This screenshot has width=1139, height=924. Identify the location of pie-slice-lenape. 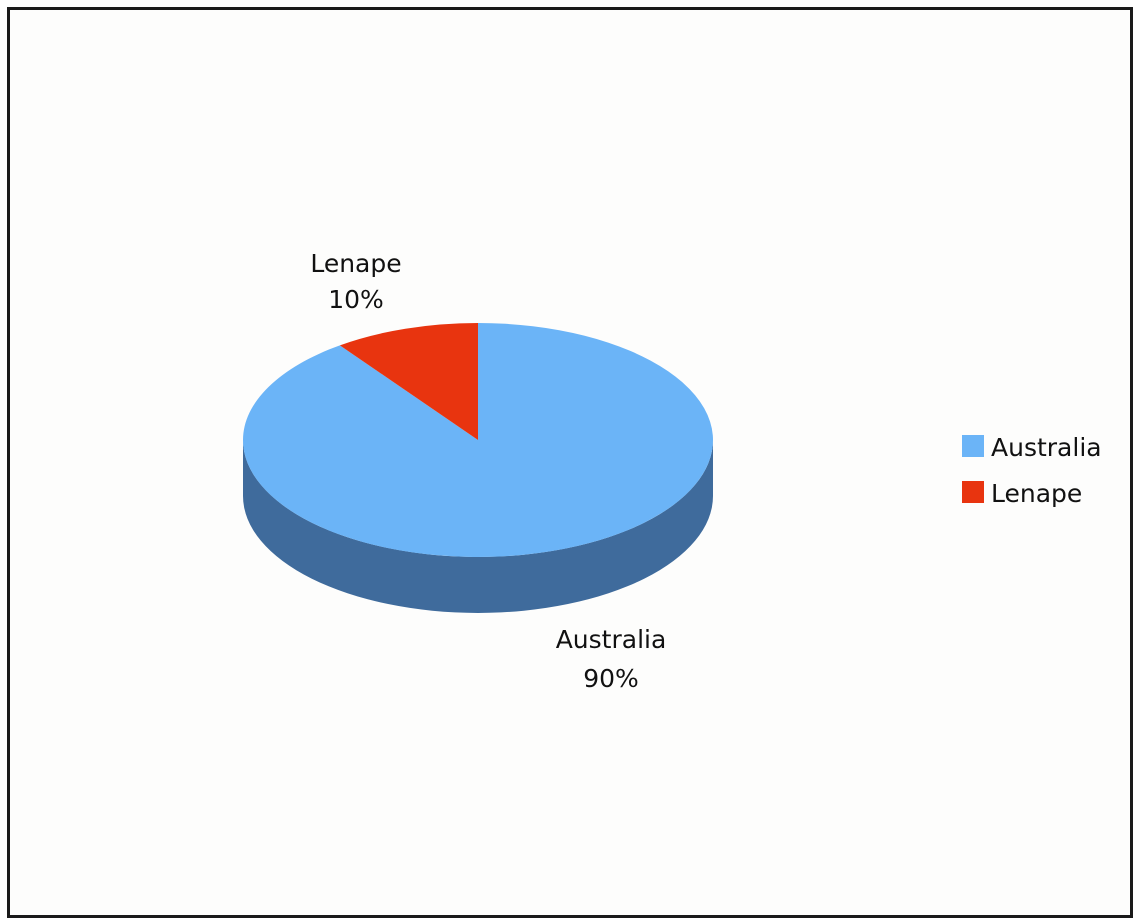
(408, 381).